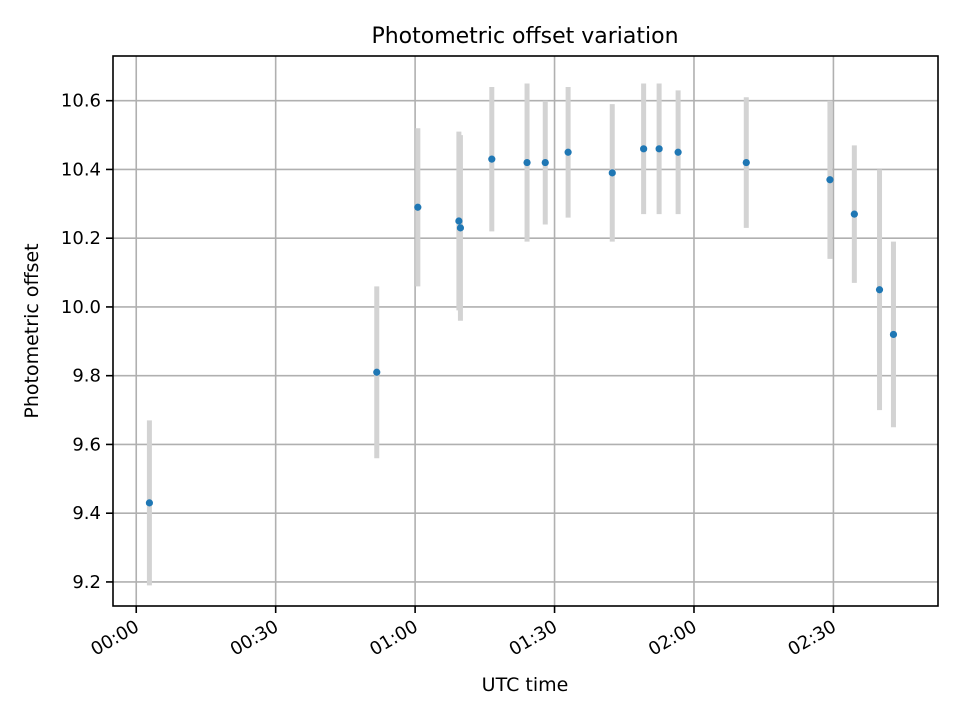  What do you see at coordinates (81, 101) in the screenshot?
I see `y-tick-label: 10.6` at bounding box center [81, 101].